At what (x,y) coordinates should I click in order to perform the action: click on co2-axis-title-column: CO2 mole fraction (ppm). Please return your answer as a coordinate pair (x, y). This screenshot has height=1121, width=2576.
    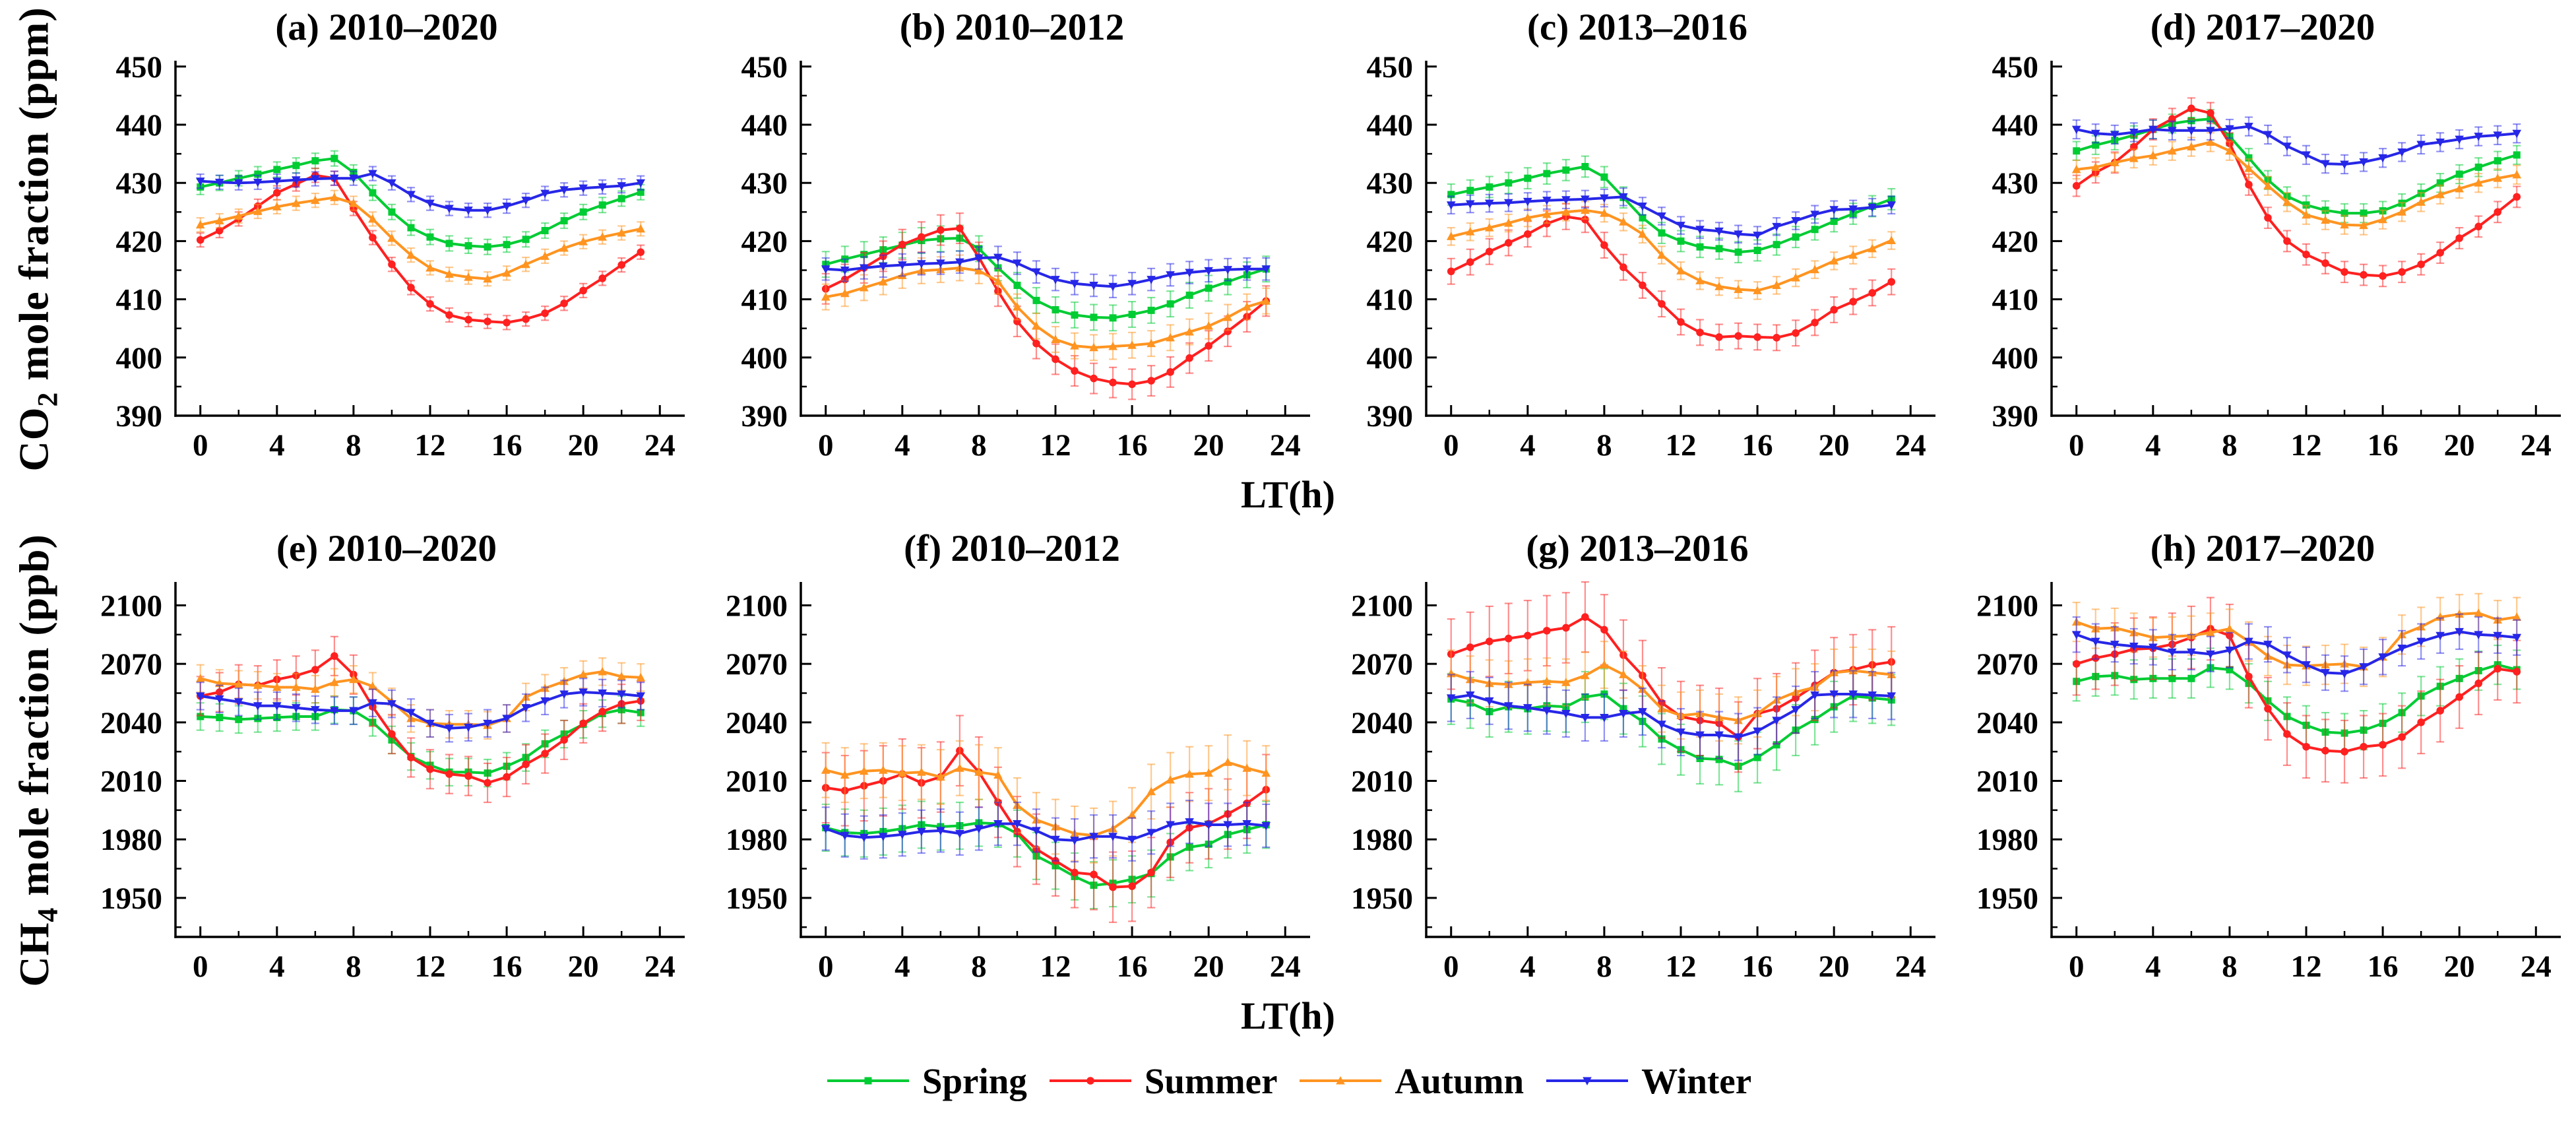
    Looking at the image, I should click on (37, 239).